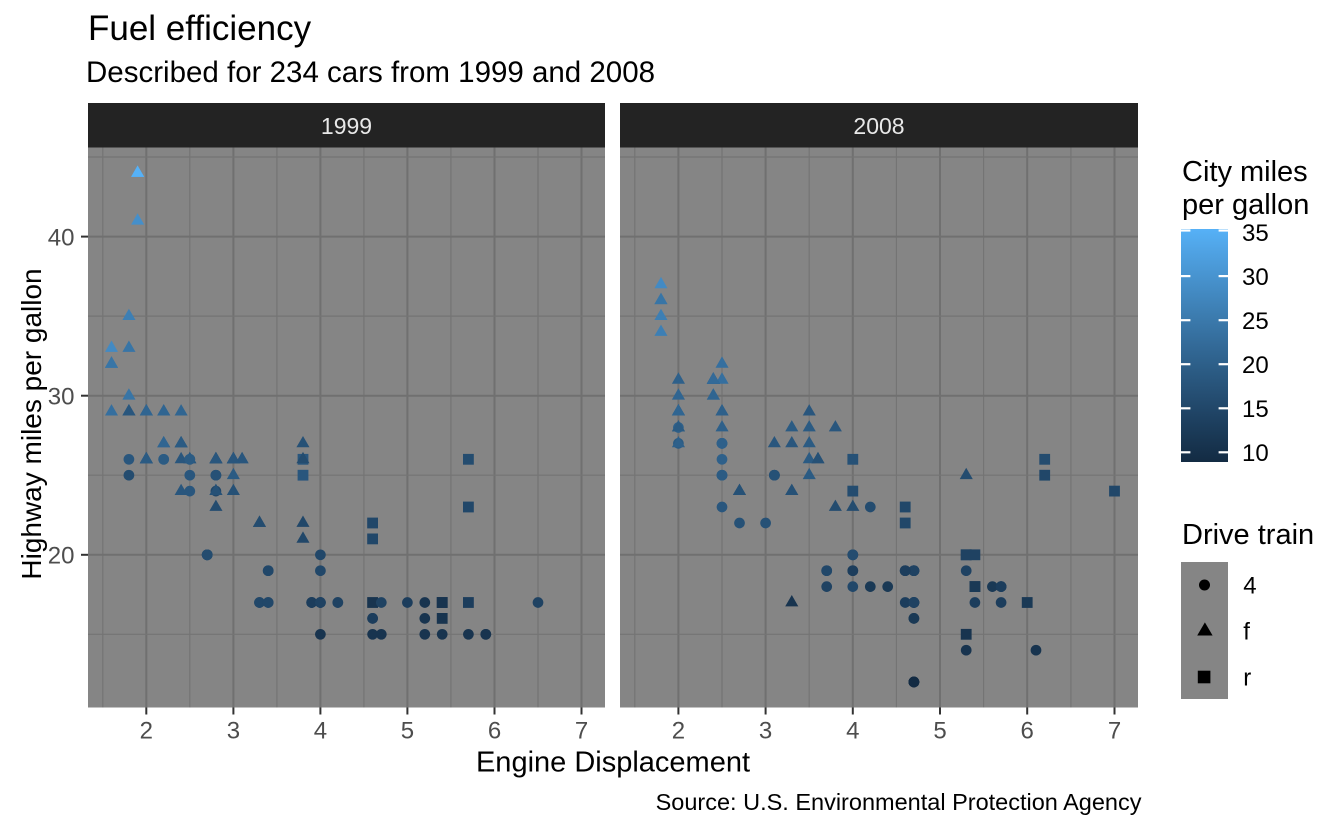 The width and height of the screenshot is (1344, 835). Describe the element at coordinates (1255, 409) in the screenshot. I see `svg-text: 15` at that location.